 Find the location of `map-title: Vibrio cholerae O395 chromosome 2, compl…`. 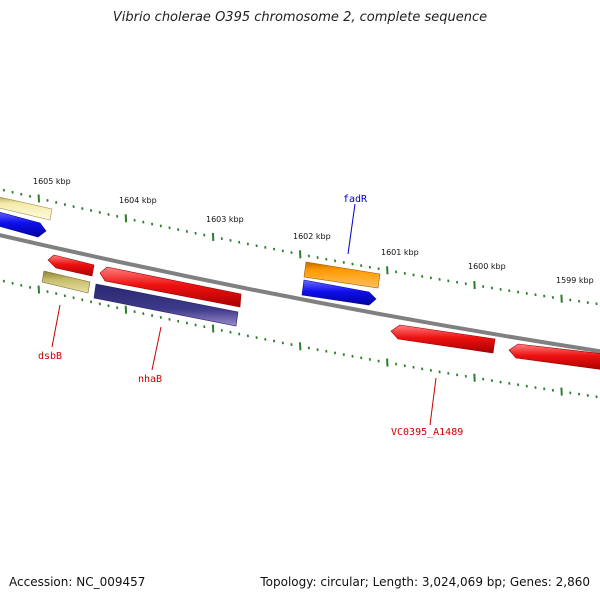

map-title: Vibrio cholerae O395 chromosome 2, compl… is located at coordinates (300, 17).